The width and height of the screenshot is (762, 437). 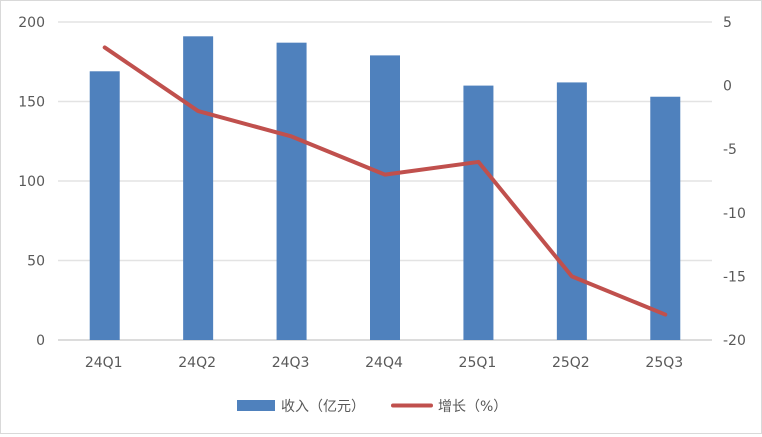 What do you see at coordinates (734, 341) in the screenshot?
I see `right-axis-tick-label: -20` at bounding box center [734, 341].